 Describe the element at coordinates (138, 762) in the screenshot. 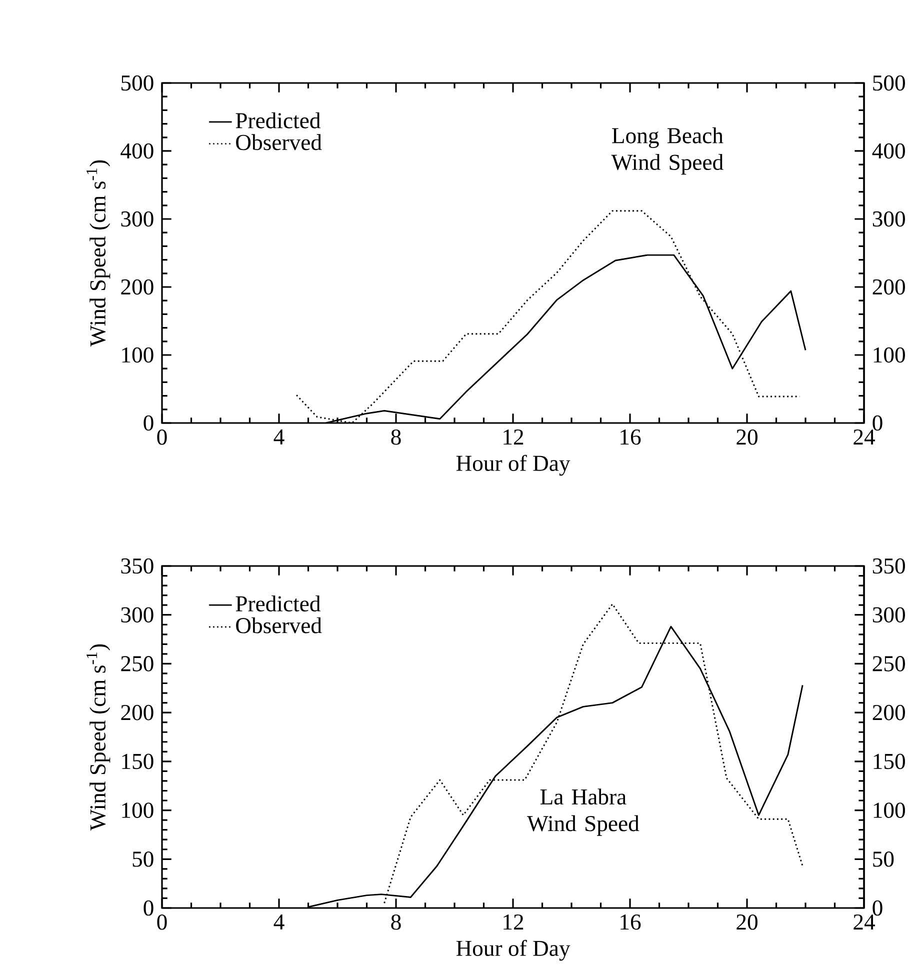

I see `y-tick-label: 150` at that location.